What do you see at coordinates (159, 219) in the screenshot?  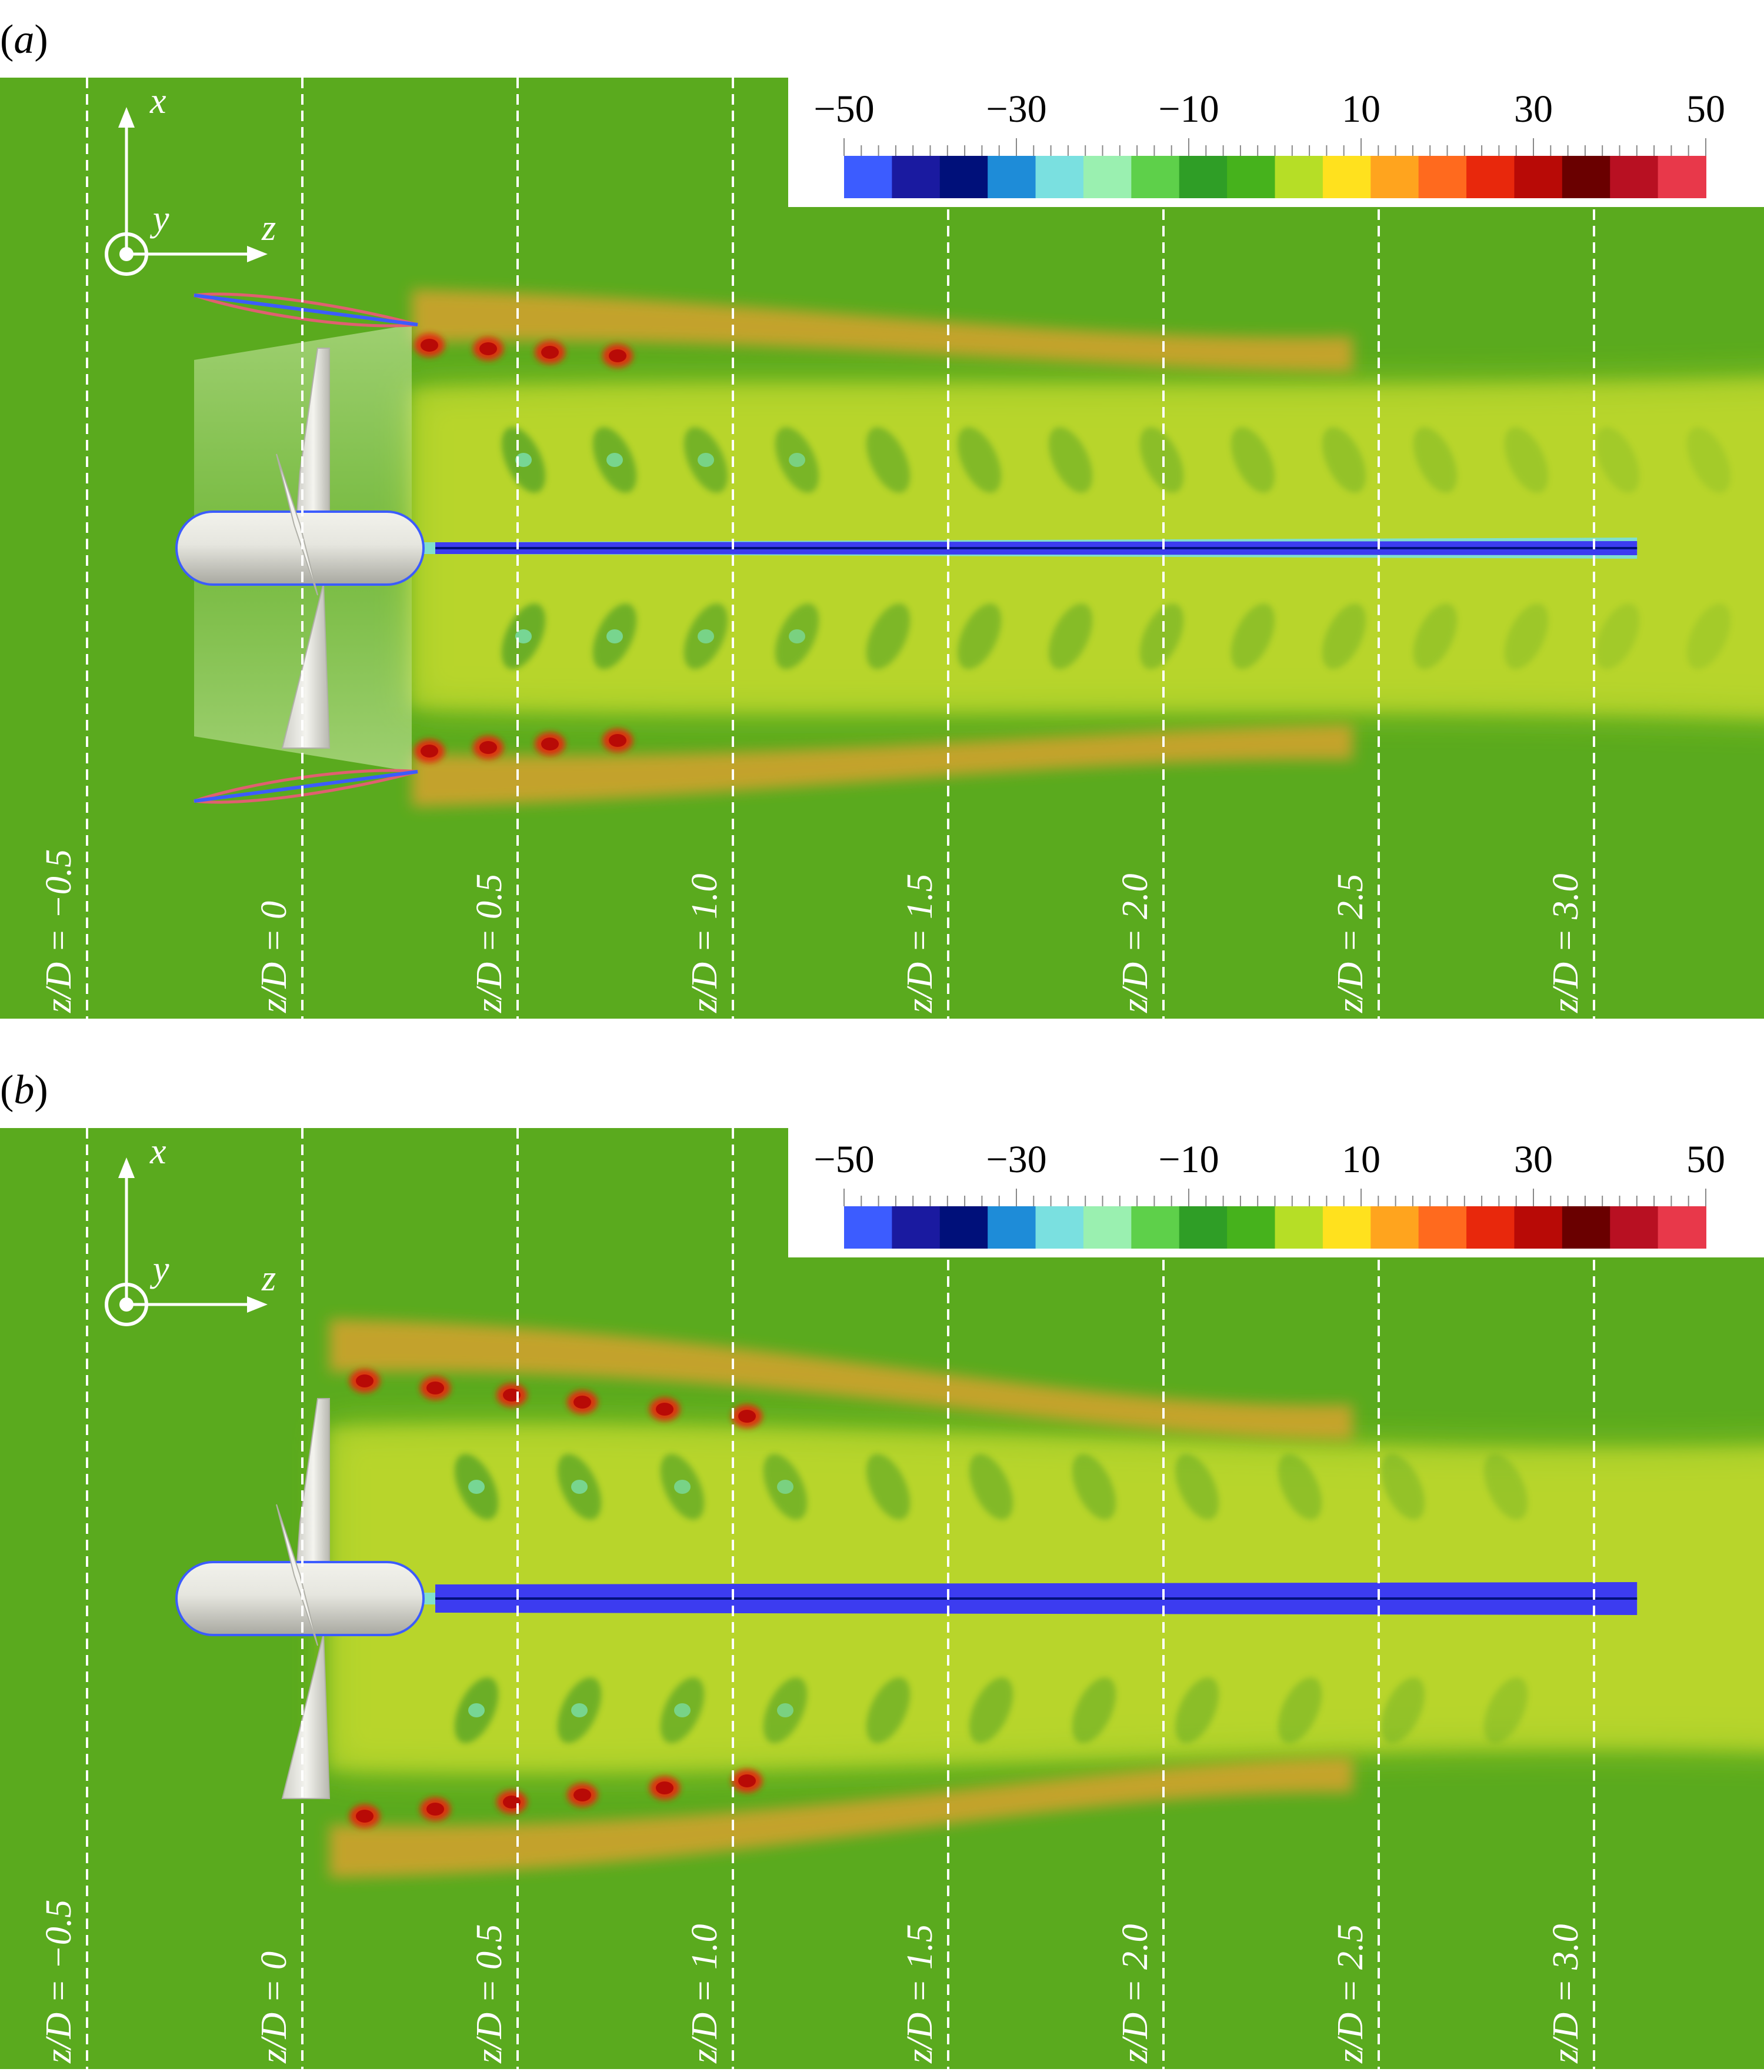 I see `y-axis-label: y` at bounding box center [159, 219].